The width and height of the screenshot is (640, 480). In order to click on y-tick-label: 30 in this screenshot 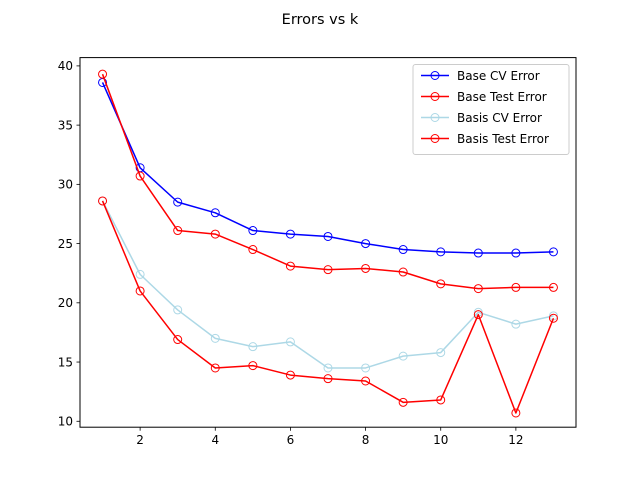, I will do `click(65, 185)`.